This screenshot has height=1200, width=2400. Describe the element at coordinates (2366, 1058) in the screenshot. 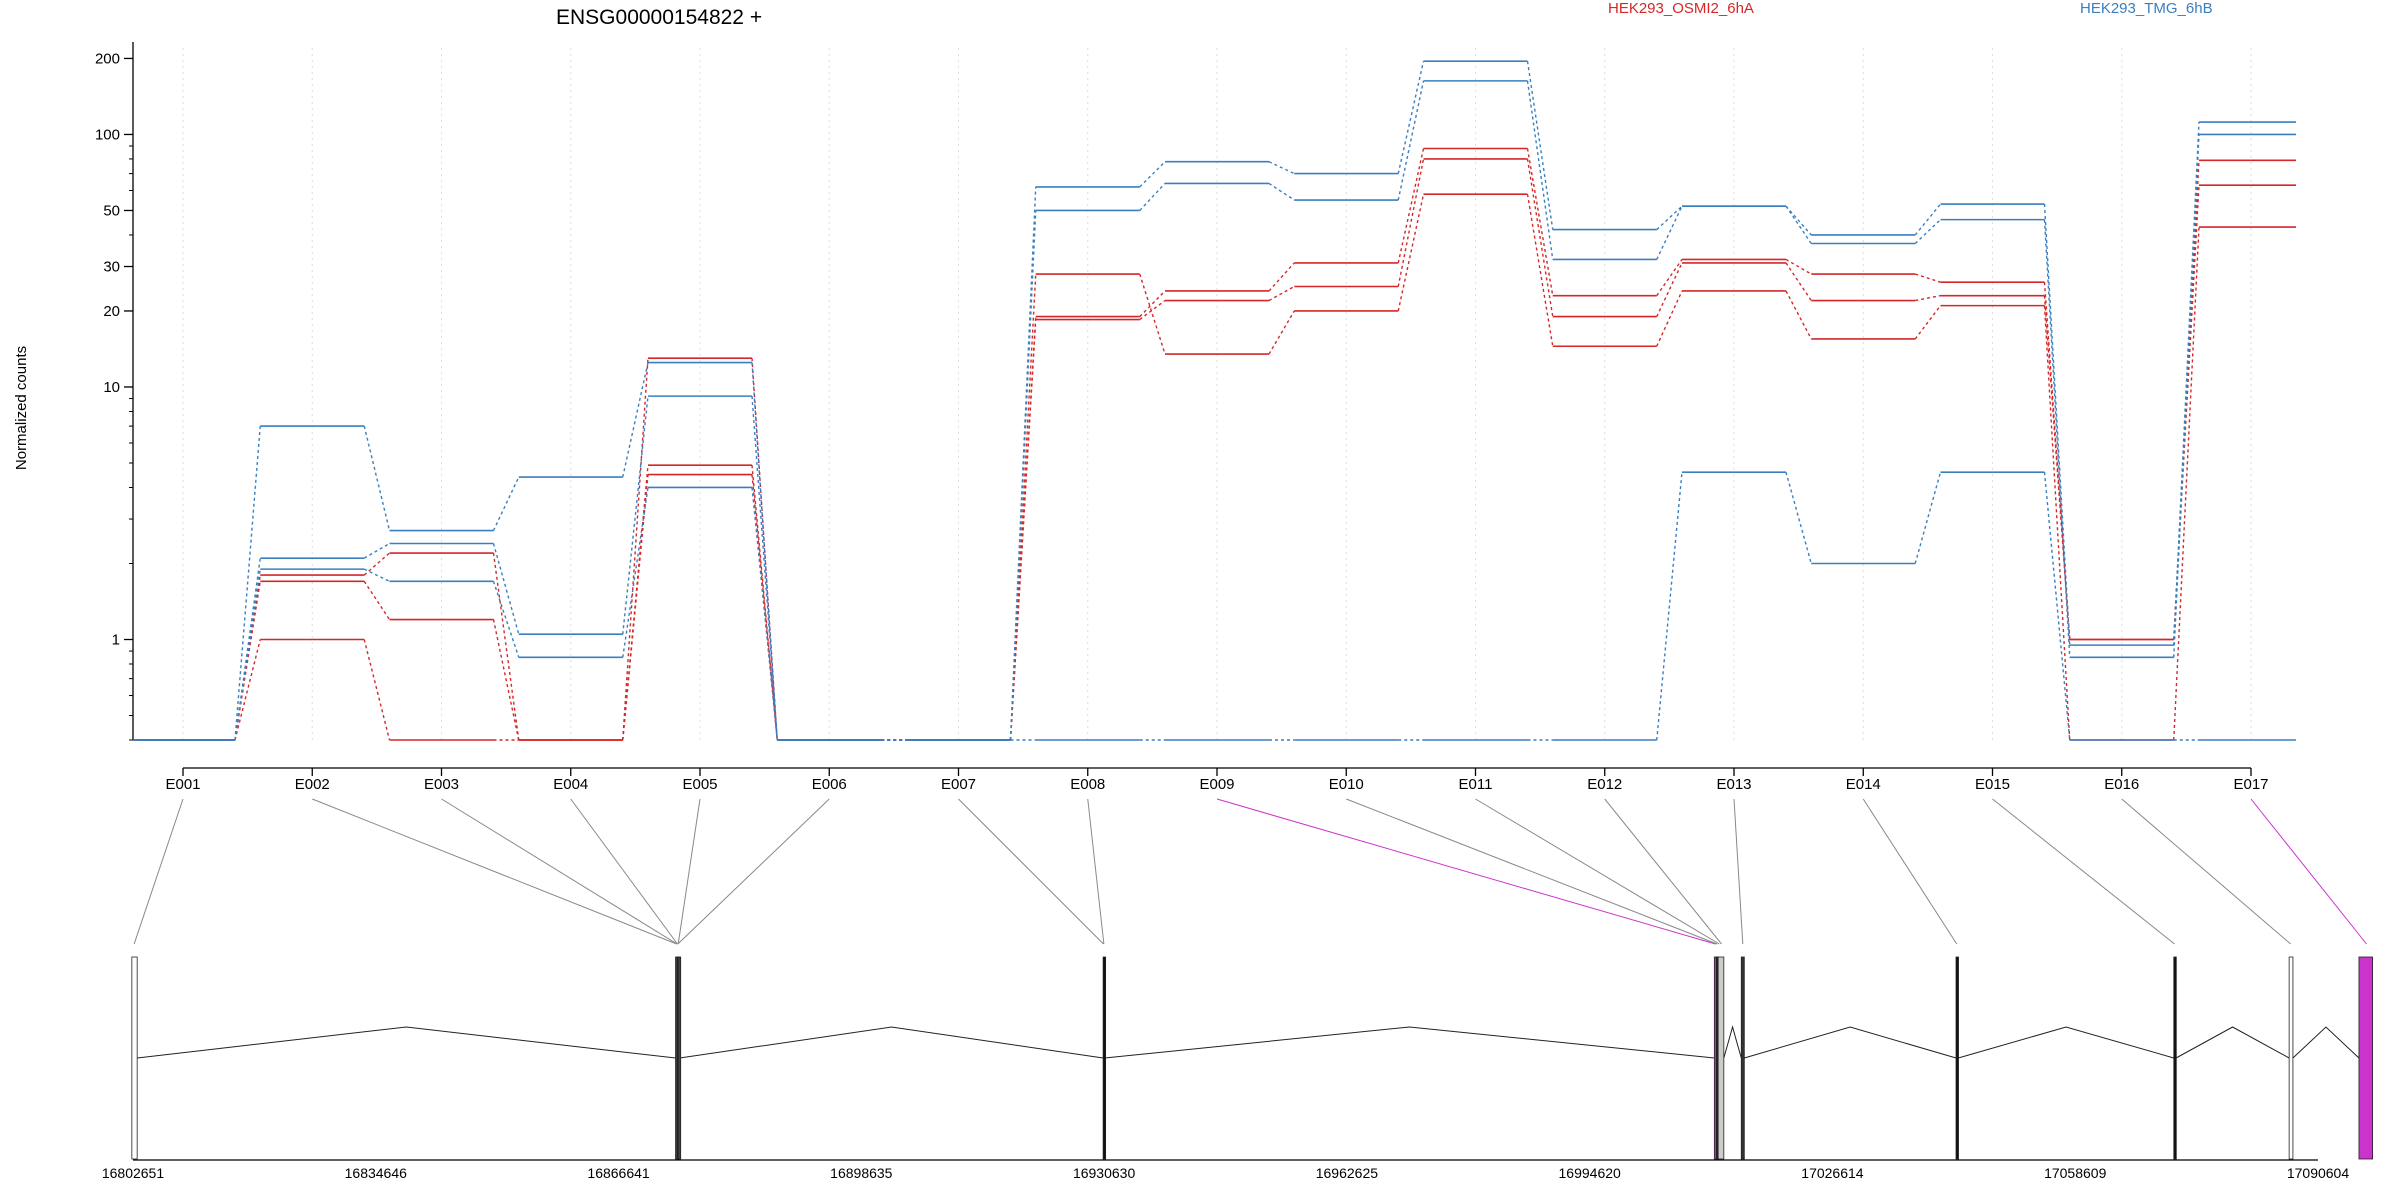

I see `exon-E017` at that location.